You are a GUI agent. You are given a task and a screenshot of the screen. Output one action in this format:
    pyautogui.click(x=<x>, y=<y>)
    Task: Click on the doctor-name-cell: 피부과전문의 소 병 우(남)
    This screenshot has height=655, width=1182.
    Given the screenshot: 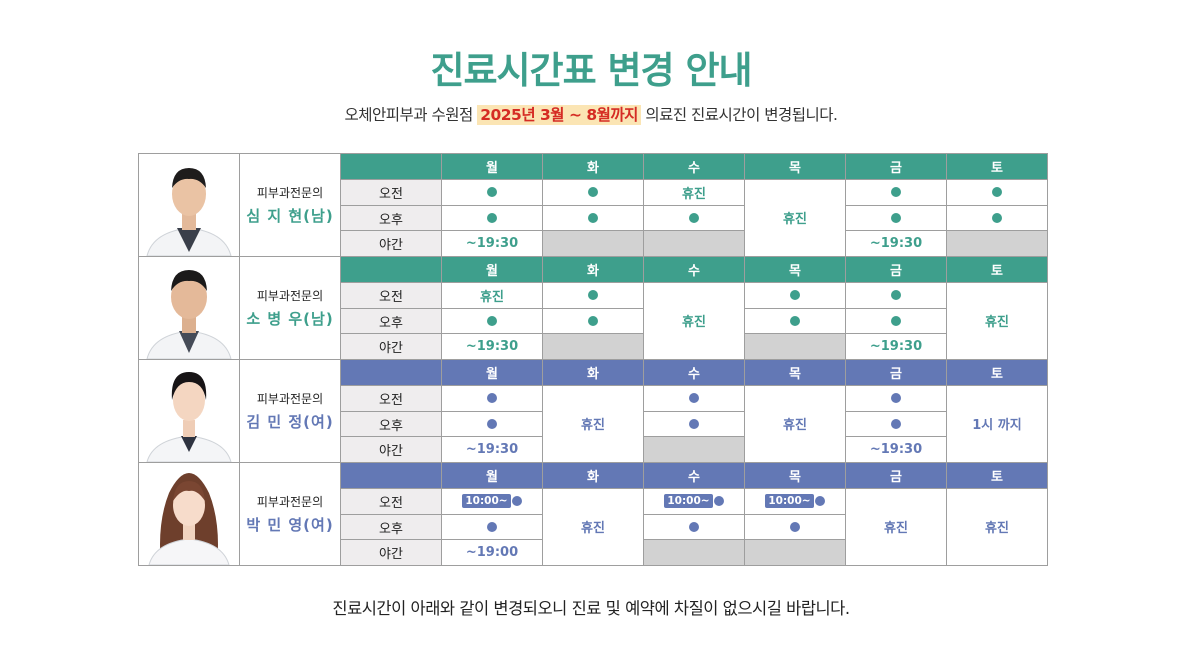 What is the action you would take?
    pyautogui.click(x=290, y=308)
    